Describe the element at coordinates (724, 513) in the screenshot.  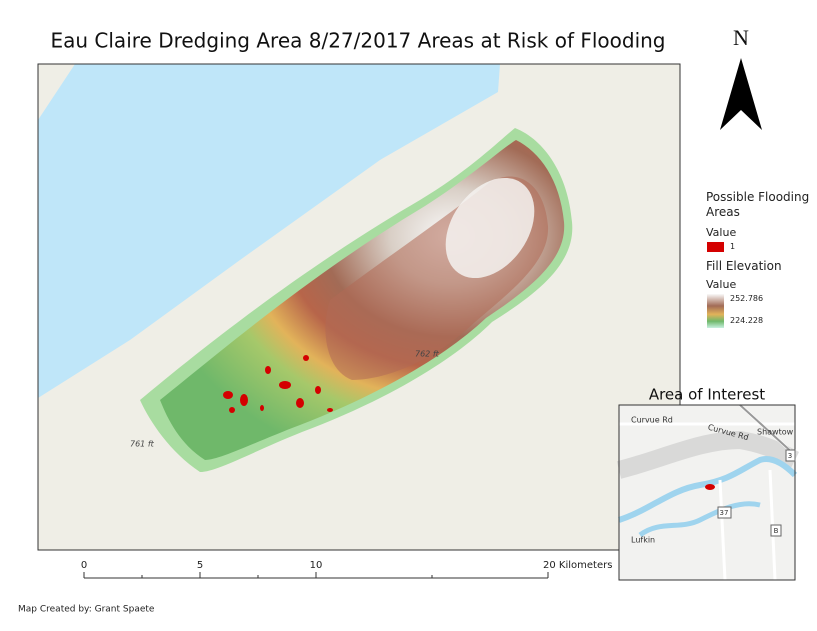
I see `inset-label: 37` at that location.